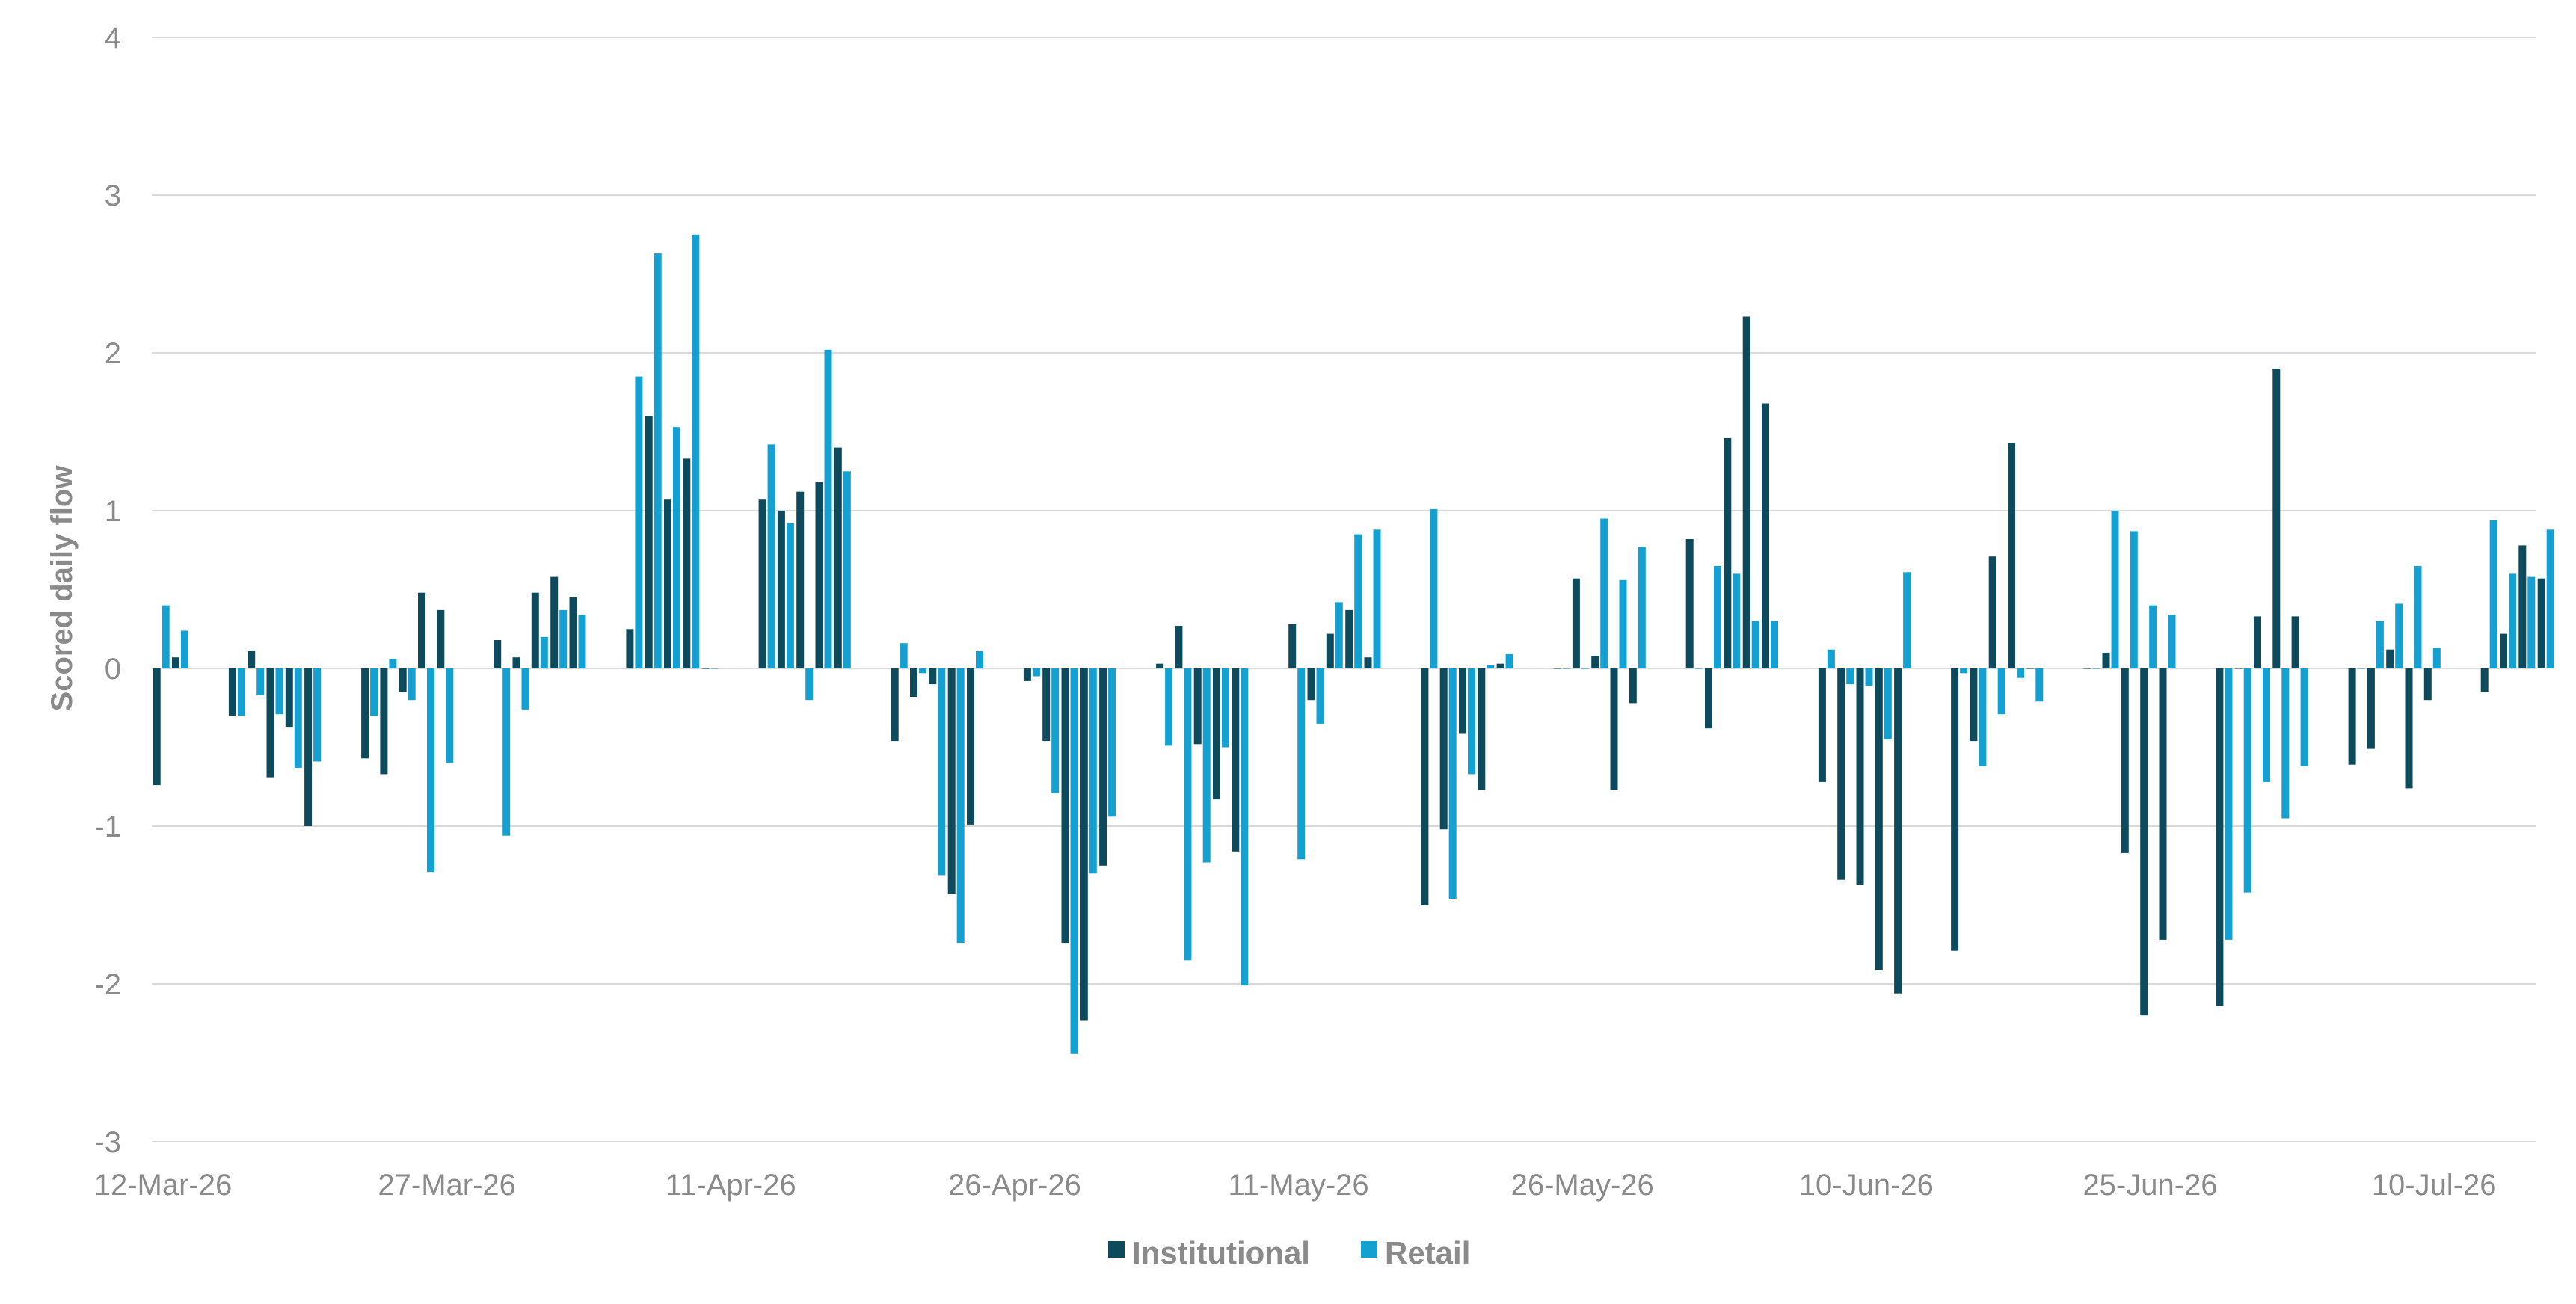  What do you see at coordinates (447, 1185) in the screenshot?
I see `x-tick-label: 27-Mar-26` at bounding box center [447, 1185].